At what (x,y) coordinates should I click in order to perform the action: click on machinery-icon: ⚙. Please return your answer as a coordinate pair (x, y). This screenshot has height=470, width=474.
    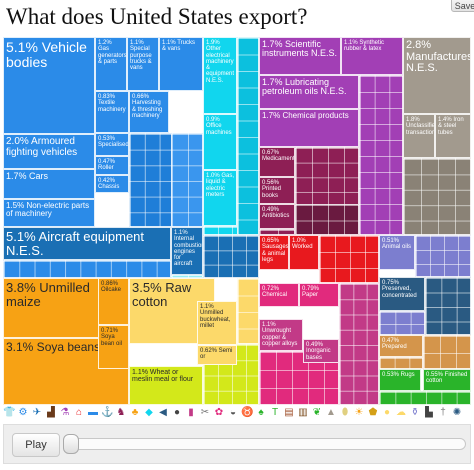
    Looking at the image, I should click on (23, 412).